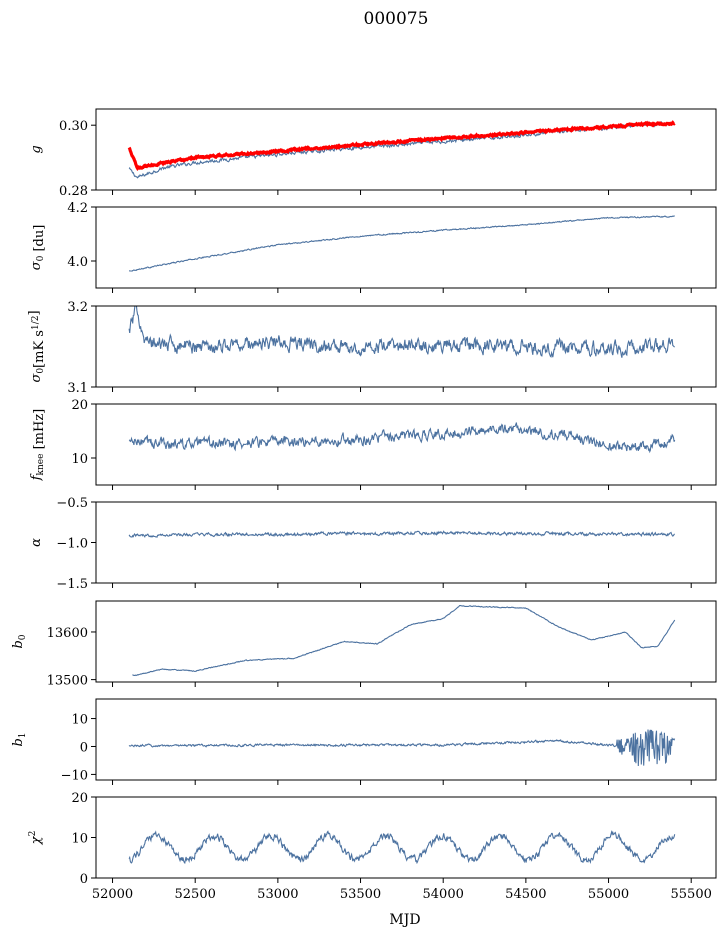  Describe the element at coordinates (77, 388) in the screenshot. I see `y-tick-label: 3.1` at that location.